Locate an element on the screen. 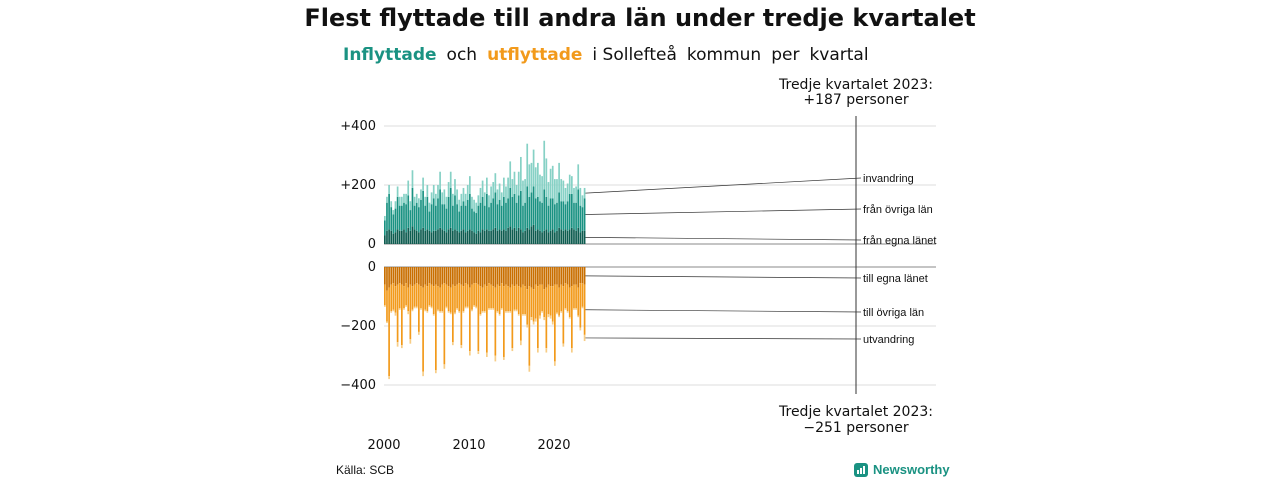 The image size is (1280, 480). axes: +400 +200 0 0 −200 −400 2000 2010 2020 is located at coordinates (455, 286).